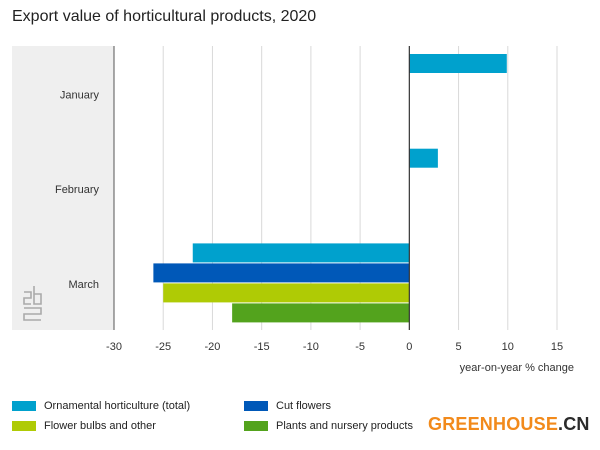  I want to click on x-tick-label: -5, so click(360, 347).